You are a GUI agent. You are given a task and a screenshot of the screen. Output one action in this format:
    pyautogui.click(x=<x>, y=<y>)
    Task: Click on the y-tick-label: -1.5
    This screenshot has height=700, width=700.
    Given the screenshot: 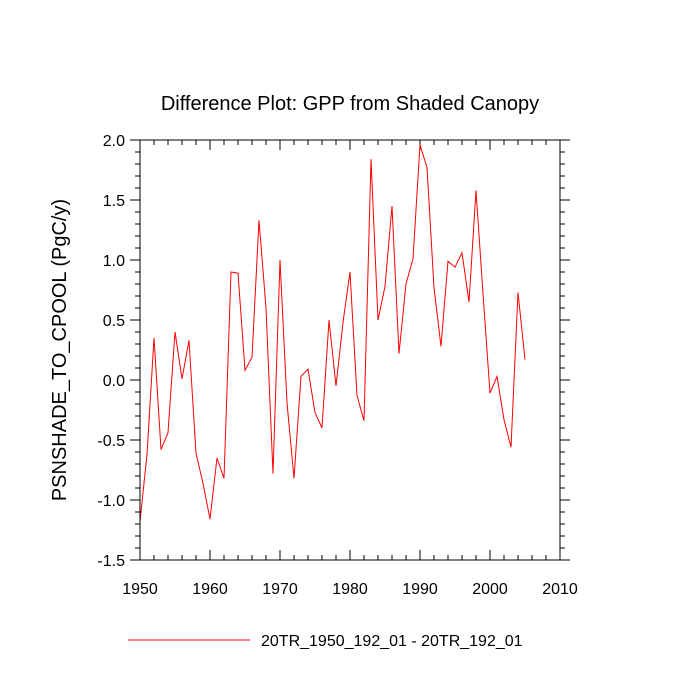 What is the action you would take?
    pyautogui.click(x=111, y=561)
    